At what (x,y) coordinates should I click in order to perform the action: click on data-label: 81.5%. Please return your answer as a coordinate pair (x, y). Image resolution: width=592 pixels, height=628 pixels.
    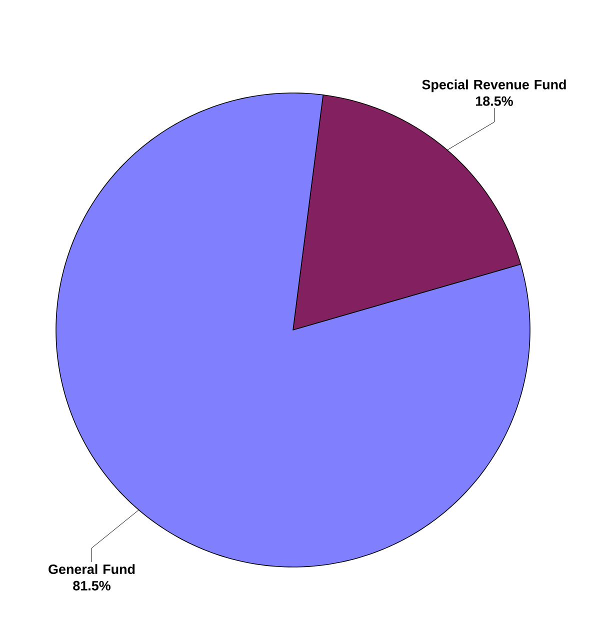
    Looking at the image, I should click on (91, 585).